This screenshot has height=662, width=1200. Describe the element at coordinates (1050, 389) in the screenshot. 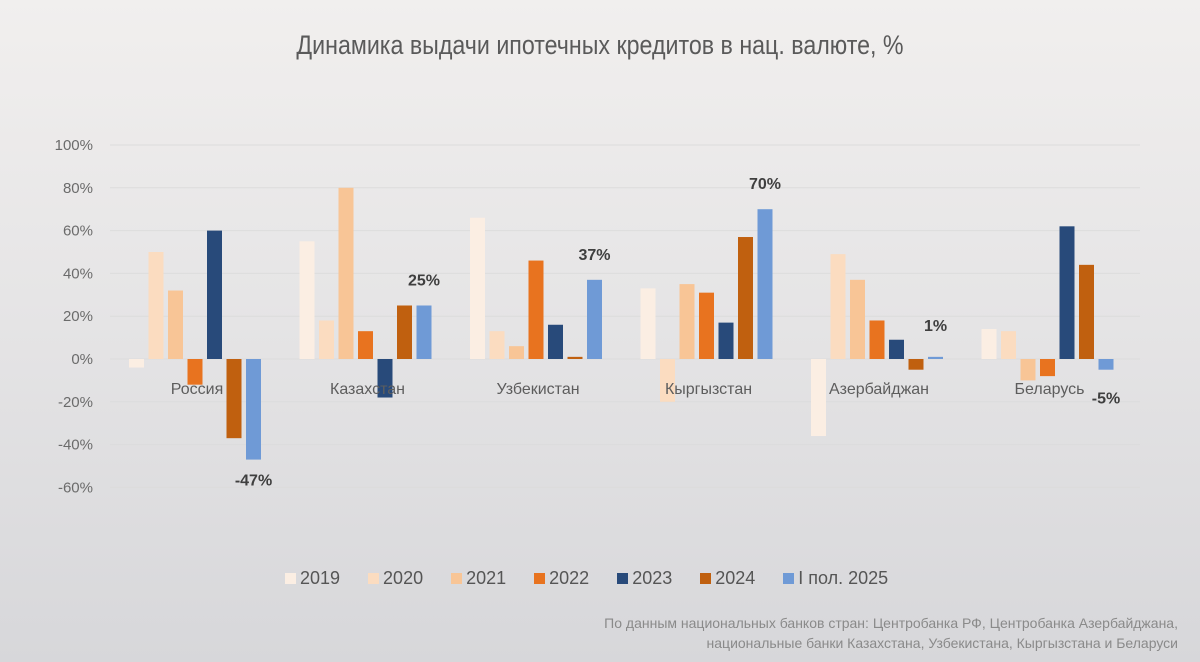

I see `category-label: Беларусь` at that location.